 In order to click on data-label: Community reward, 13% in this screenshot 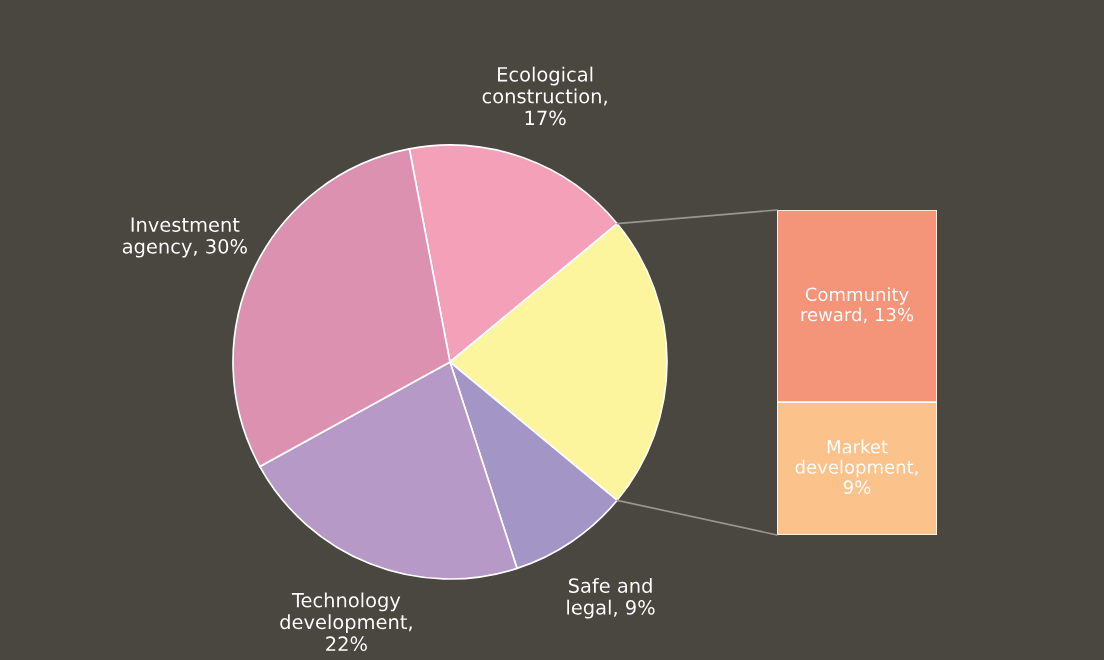, I will do `click(857, 305)`.